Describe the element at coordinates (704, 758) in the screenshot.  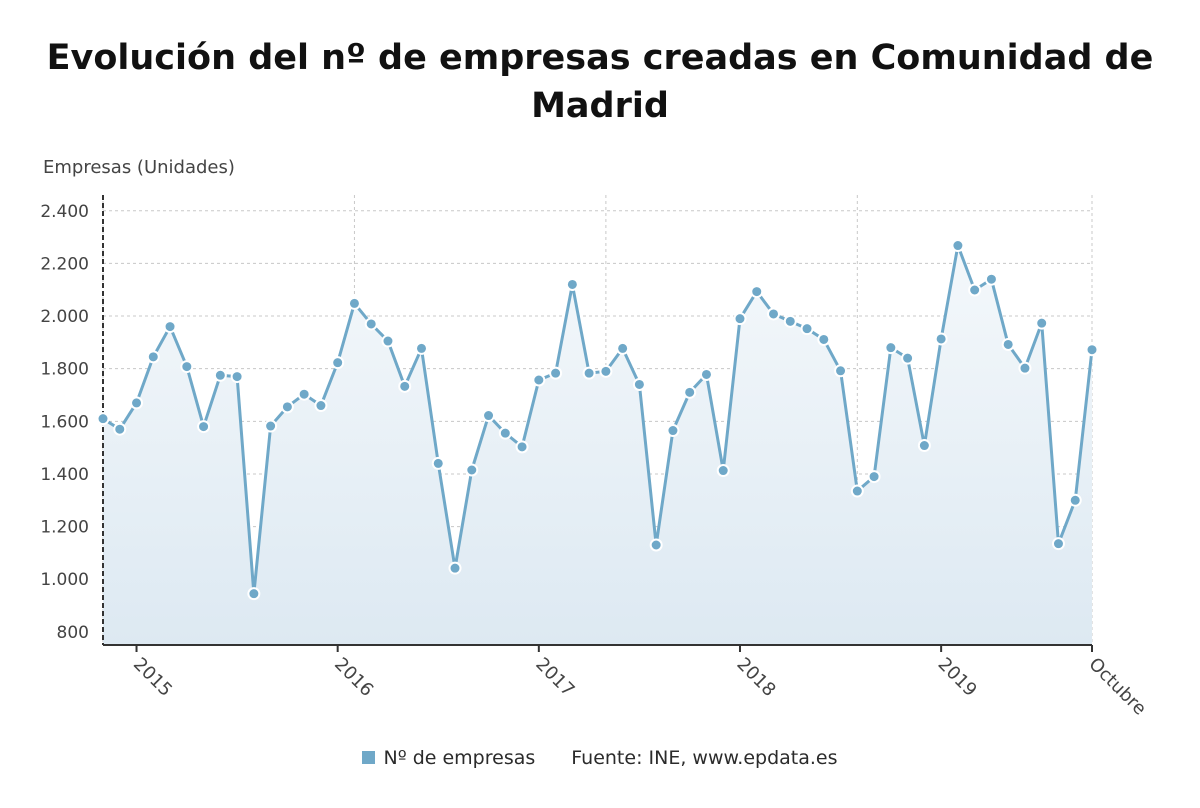
I see `source-note: Fuente: INE, www.epdata.es` at that location.